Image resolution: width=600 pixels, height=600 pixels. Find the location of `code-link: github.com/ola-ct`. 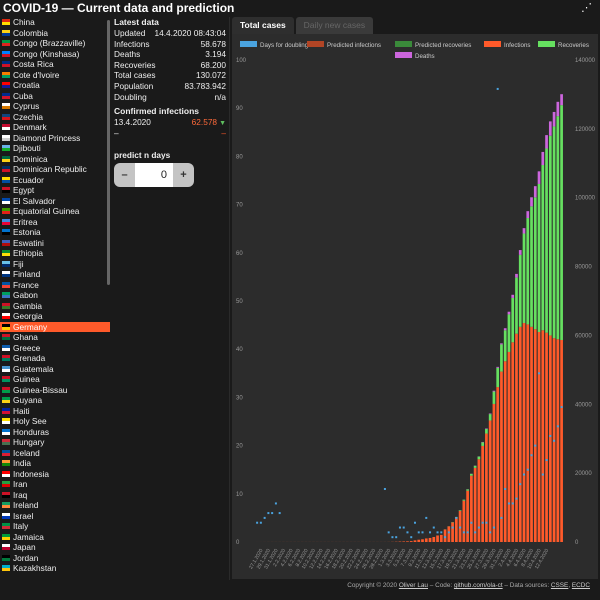

code-link: github.com/ola-ct is located at coordinates (478, 585).